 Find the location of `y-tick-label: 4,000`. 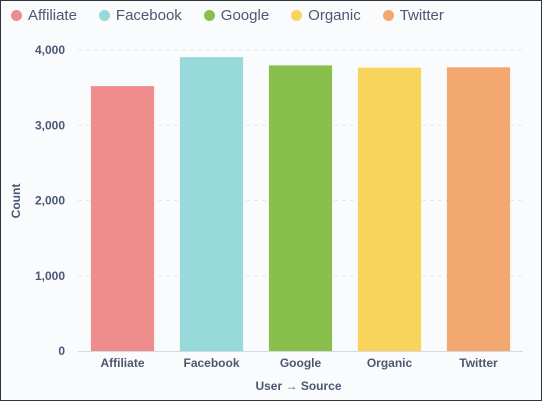

y-tick-label: 4,000 is located at coordinates (50, 50).